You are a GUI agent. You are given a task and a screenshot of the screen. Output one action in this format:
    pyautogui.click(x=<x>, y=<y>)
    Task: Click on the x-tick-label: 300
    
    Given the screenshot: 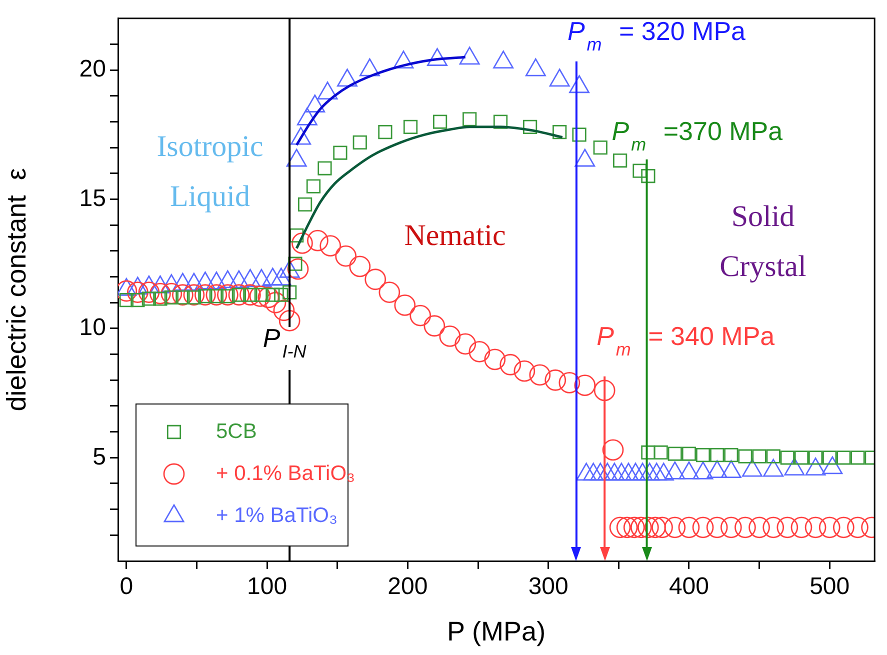 What is the action you would take?
    pyautogui.click(x=548, y=586)
    